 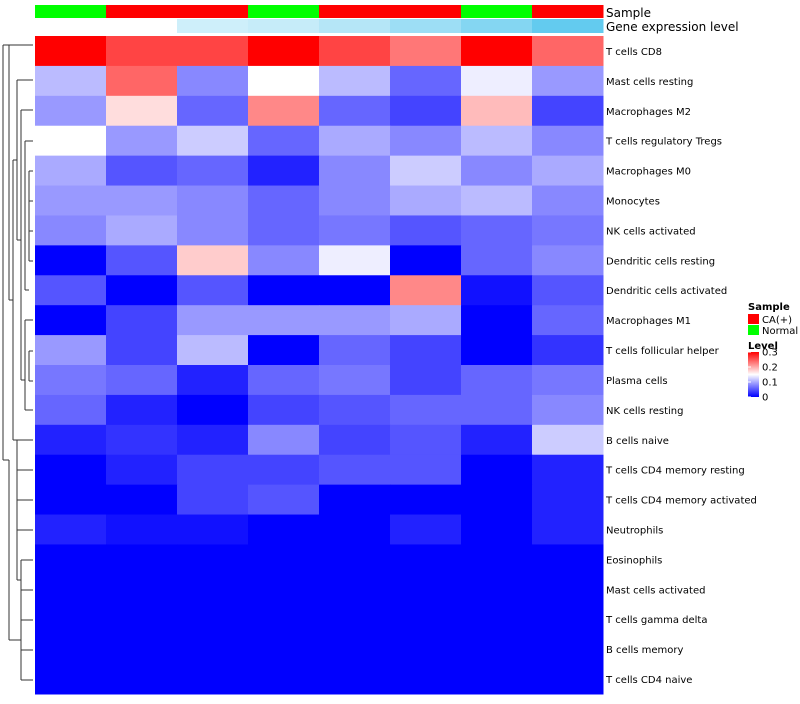 I want to click on level-legend-title: Level, so click(x=763, y=346).